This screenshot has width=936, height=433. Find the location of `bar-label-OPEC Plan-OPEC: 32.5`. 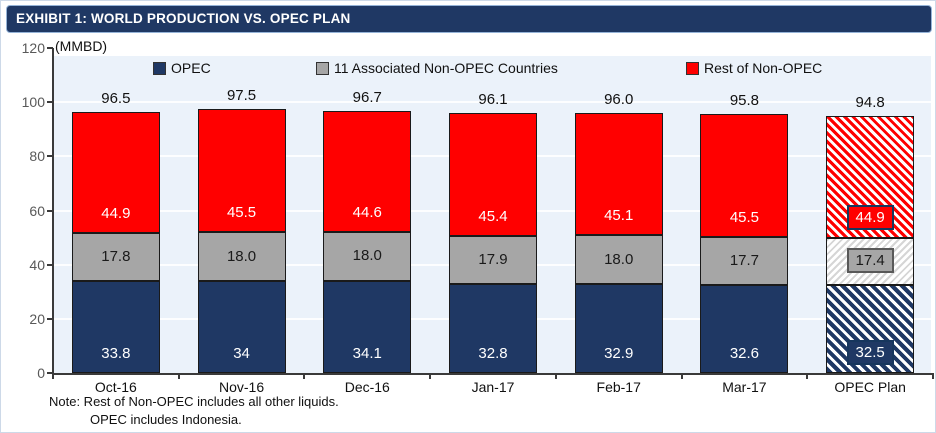

bar-label-OPEC Plan-OPEC: 32.5 is located at coordinates (870, 352).